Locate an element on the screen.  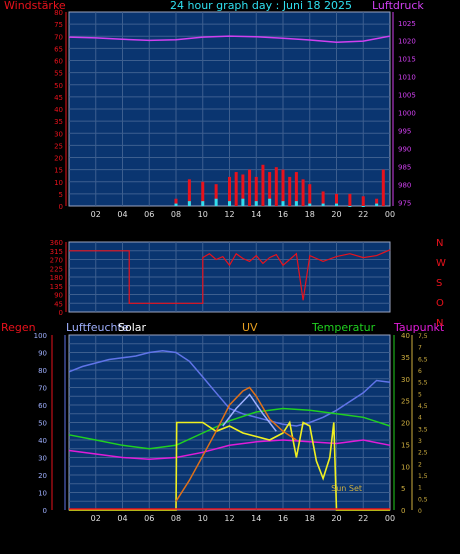
series-line-uv is located at coordinates (229, 465).